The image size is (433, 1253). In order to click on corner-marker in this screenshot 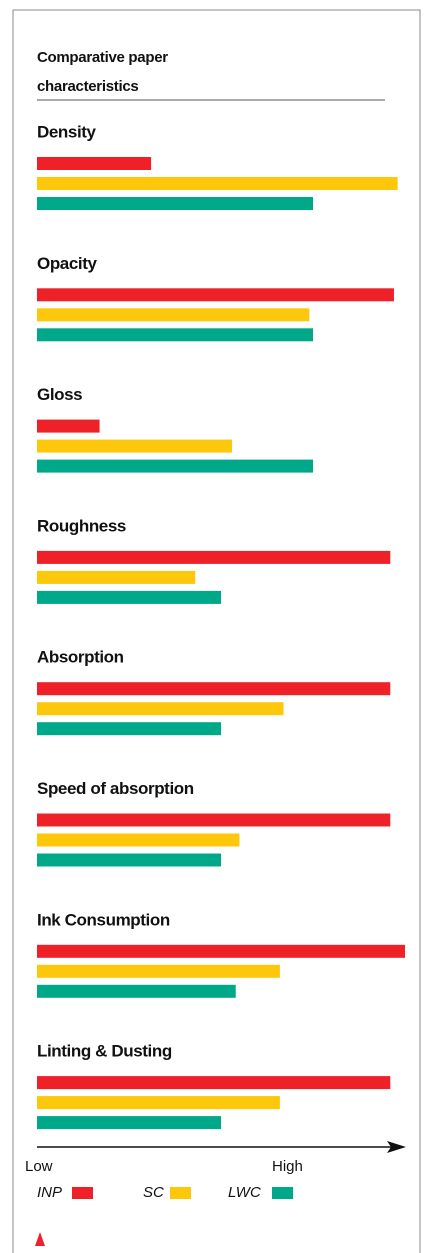, I will do `click(40, 1239)`.